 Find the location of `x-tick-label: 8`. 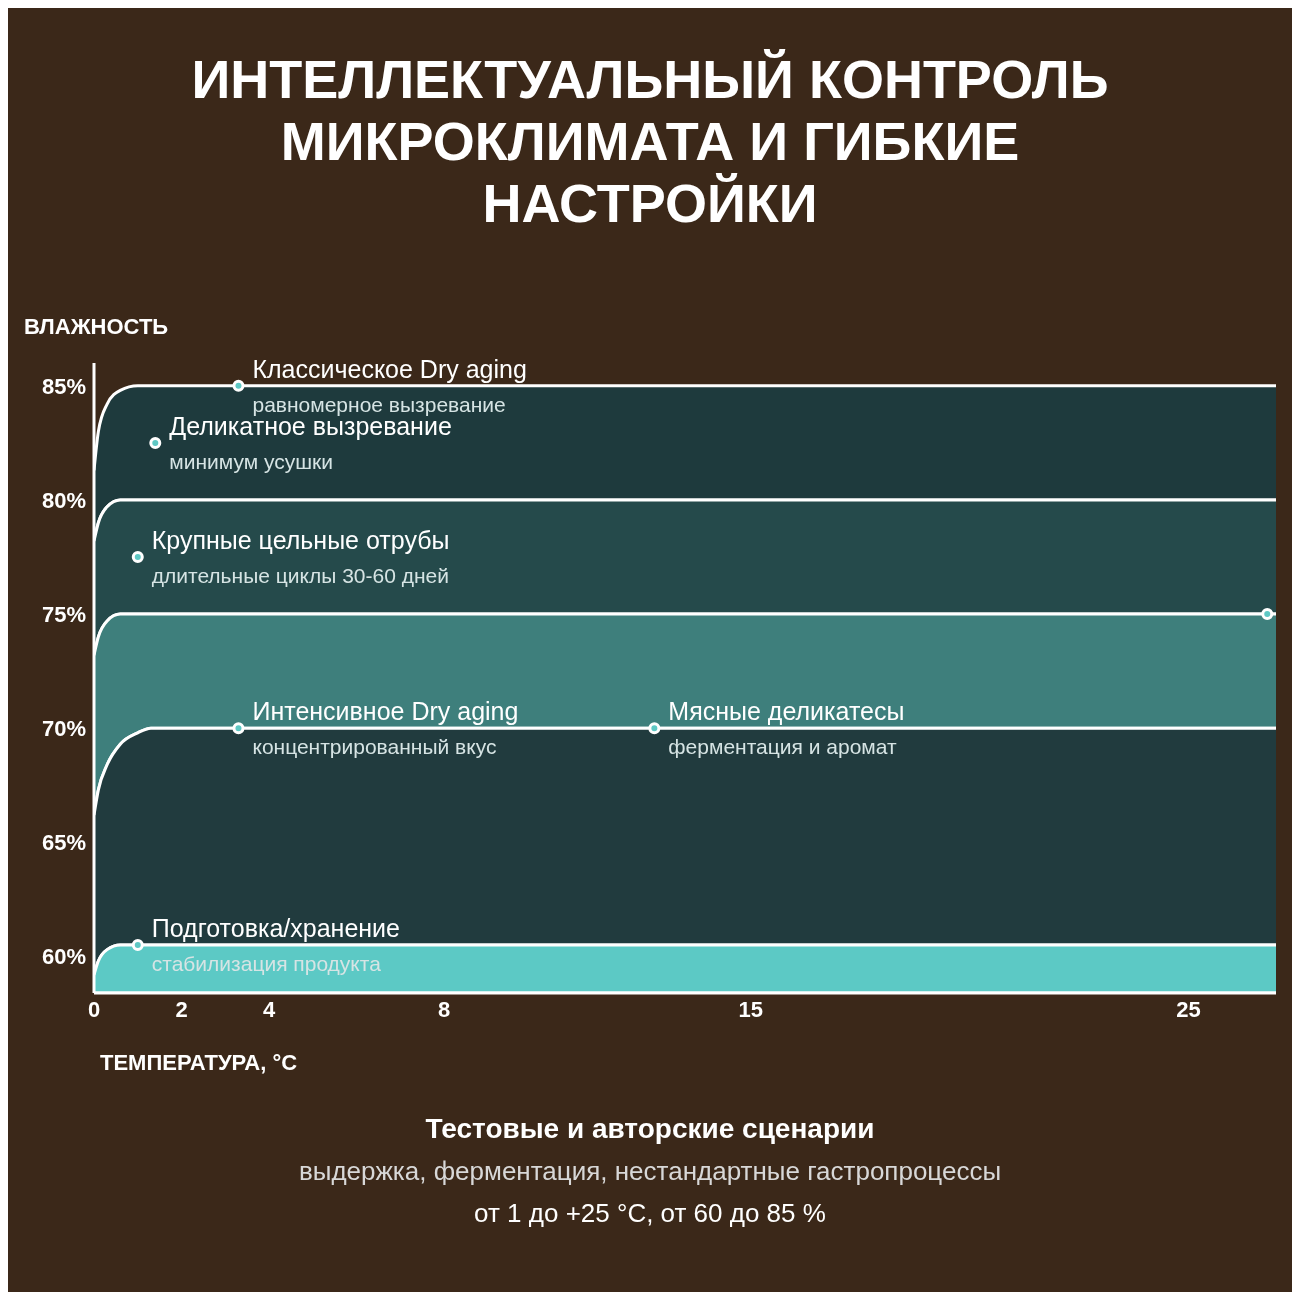

x-tick-label: 8 is located at coordinates (444, 1009).